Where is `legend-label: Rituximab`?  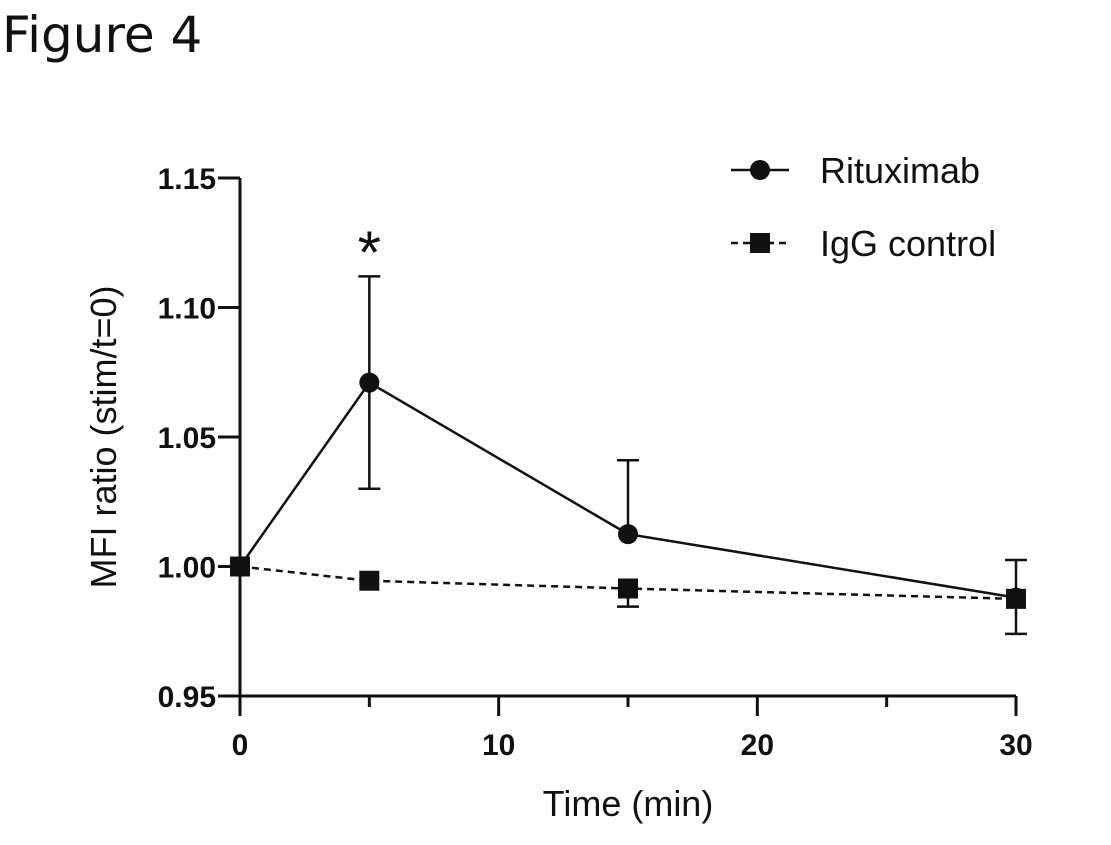 legend-label: Rituximab is located at coordinates (900, 170).